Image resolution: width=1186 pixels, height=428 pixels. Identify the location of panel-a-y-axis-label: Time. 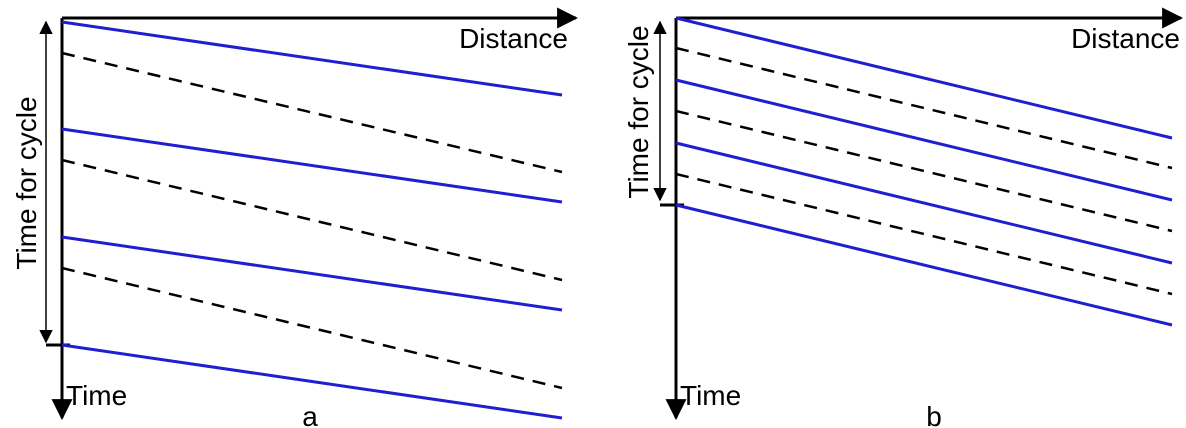
(96, 395).